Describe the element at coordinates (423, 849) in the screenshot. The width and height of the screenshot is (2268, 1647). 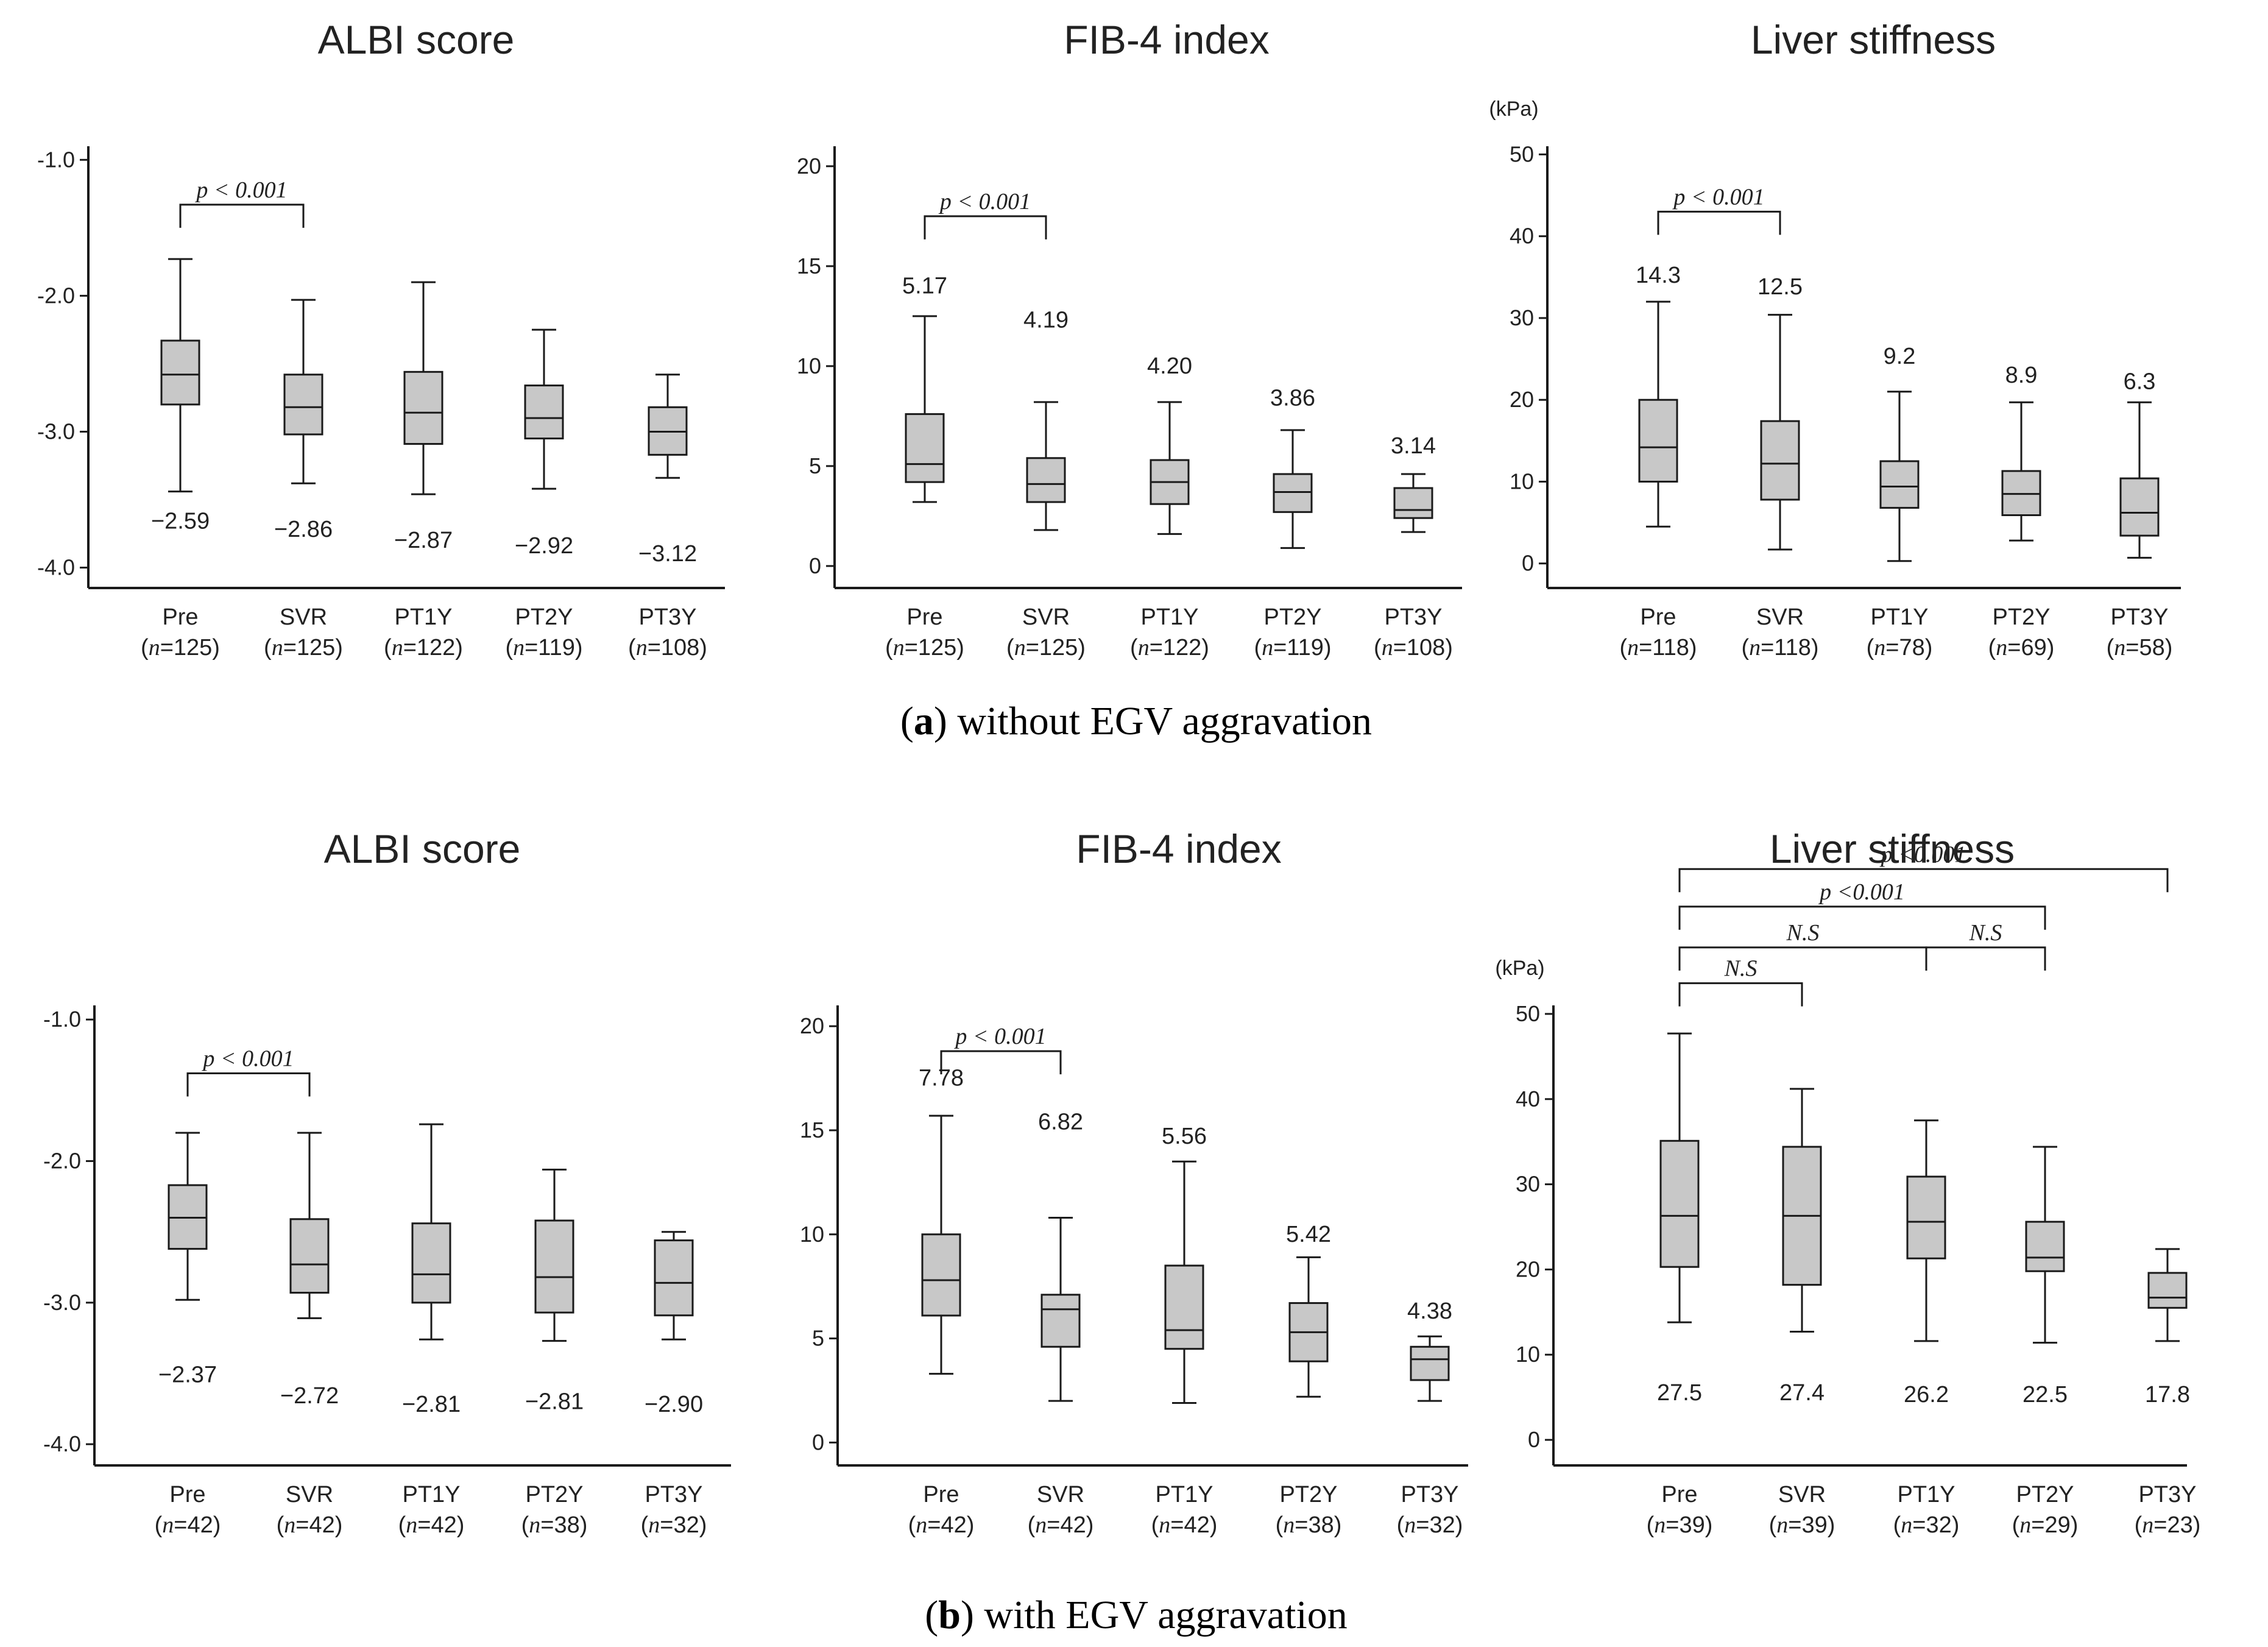
I see `chart-title: ALBI score` at that location.